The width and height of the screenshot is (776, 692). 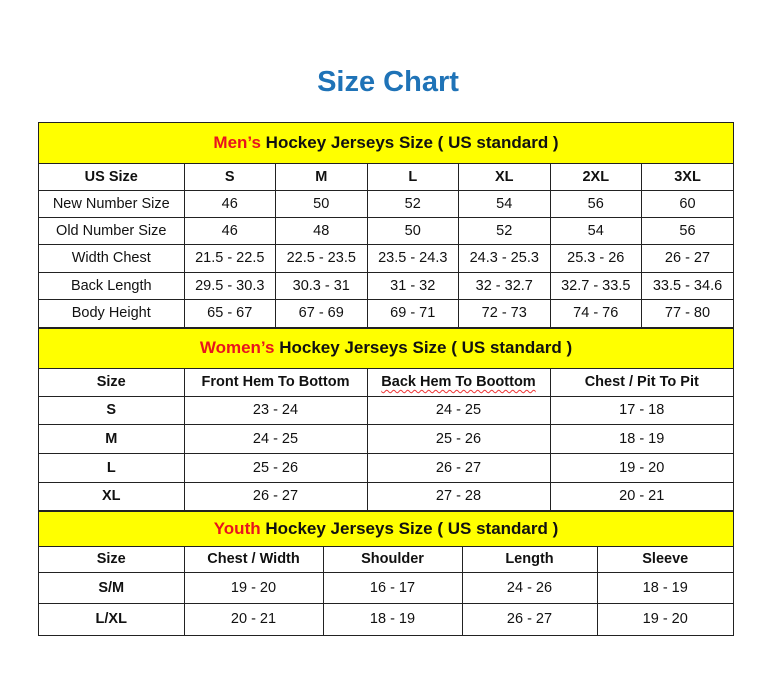 I want to click on row-label: S/M, so click(x=112, y=587).